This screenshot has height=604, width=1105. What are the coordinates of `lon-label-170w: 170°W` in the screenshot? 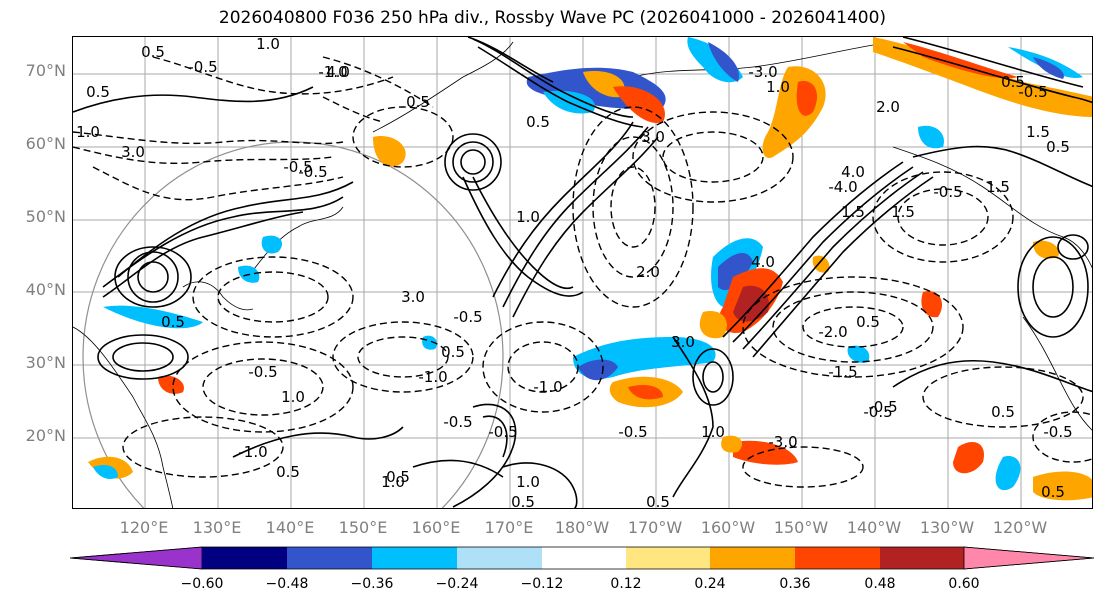 It's located at (655, 527).